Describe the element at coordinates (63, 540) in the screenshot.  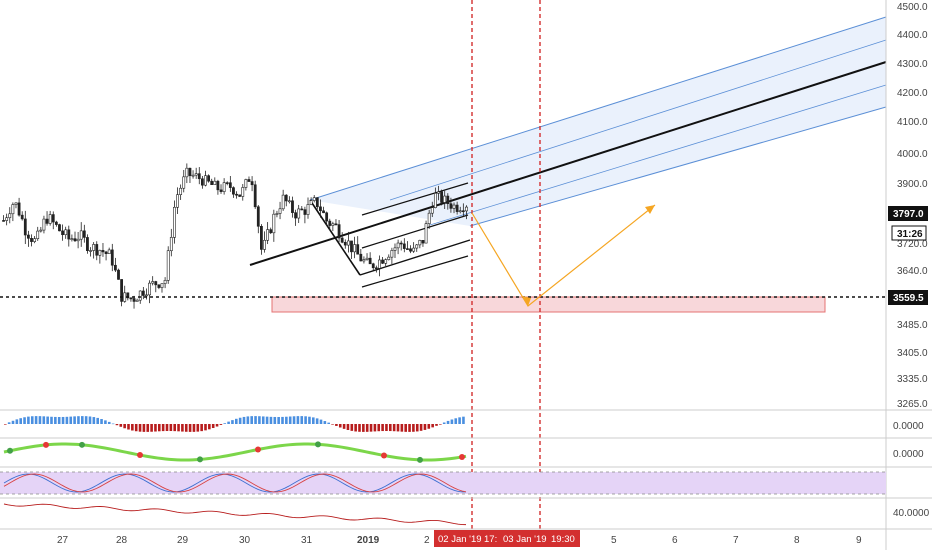
I see `time-tick: 27` at that location.